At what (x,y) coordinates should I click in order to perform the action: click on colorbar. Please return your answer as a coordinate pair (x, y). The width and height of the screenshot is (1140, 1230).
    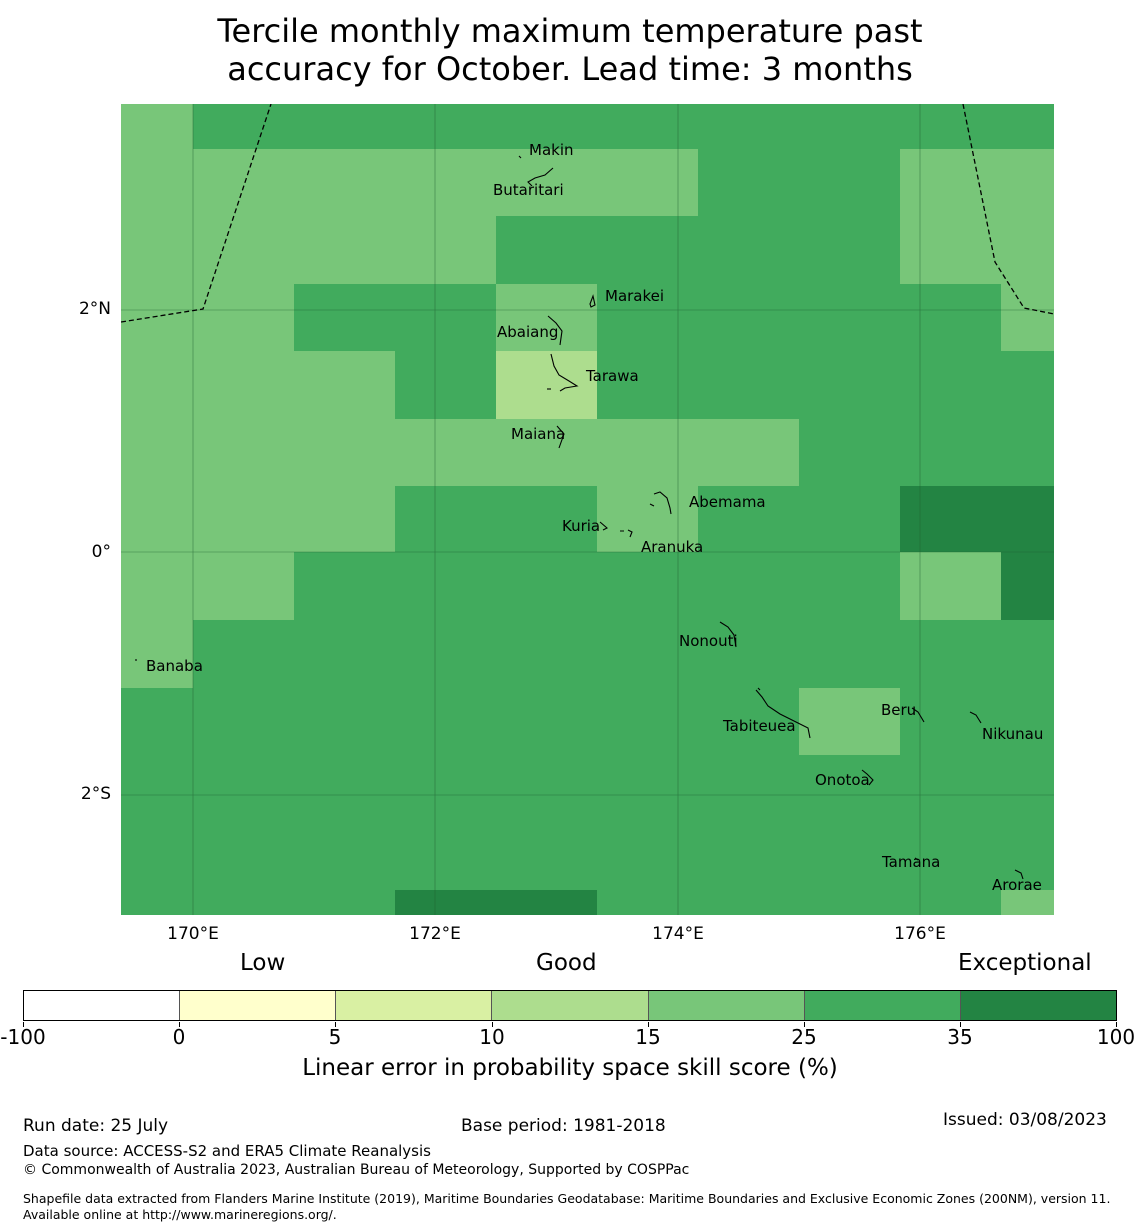
    Looking at the image, I should click on (570, 1005).